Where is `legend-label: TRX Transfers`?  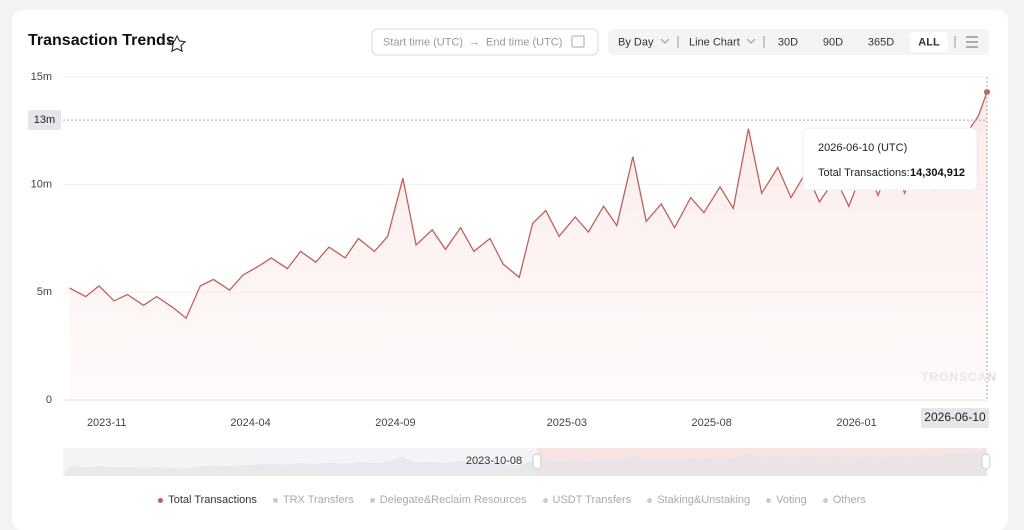
legend-label: TRX Transfers is located at coordinates (318, 500).